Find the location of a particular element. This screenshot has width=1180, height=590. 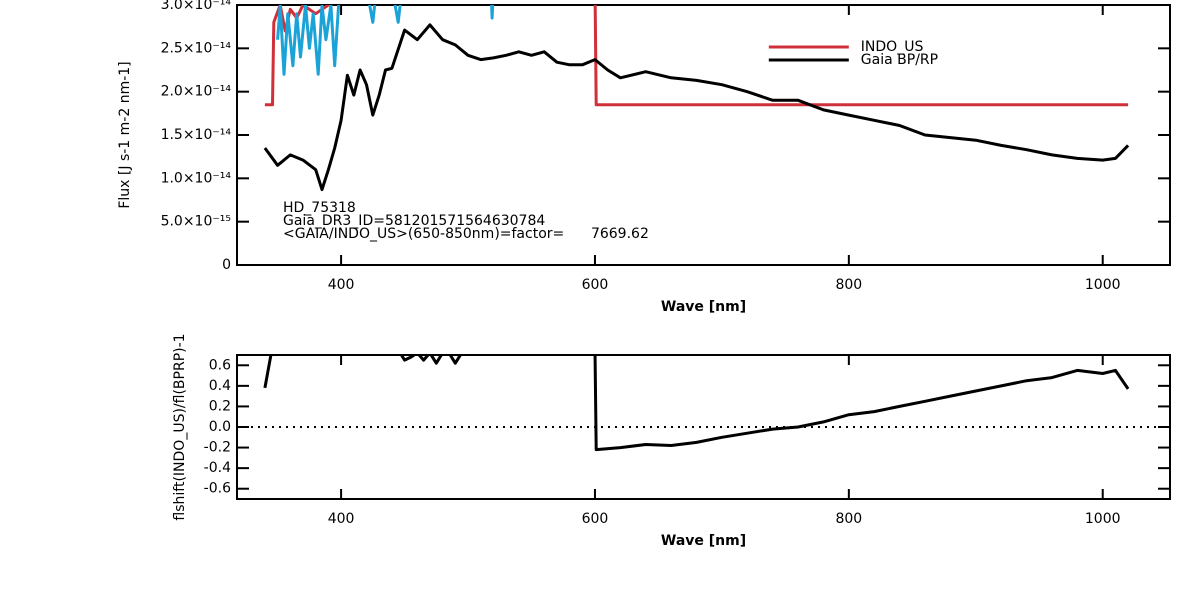

y-tick-label: 2.0×10⁻¹⁴ is located at coordinates (196, 92).